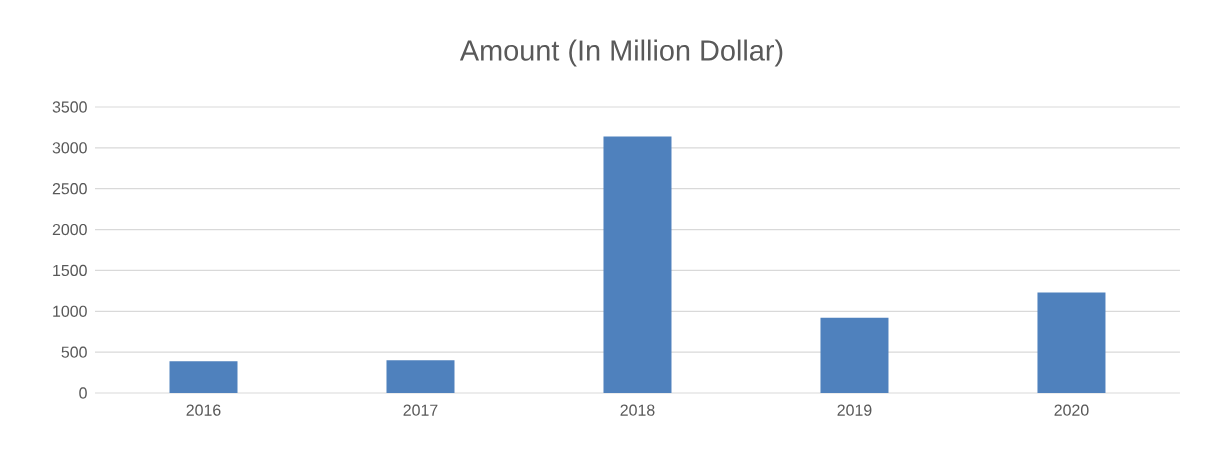  Describe the element at coordinates (854, 410) in the screenshot. I see `x-tick-label: 2019` at that location.